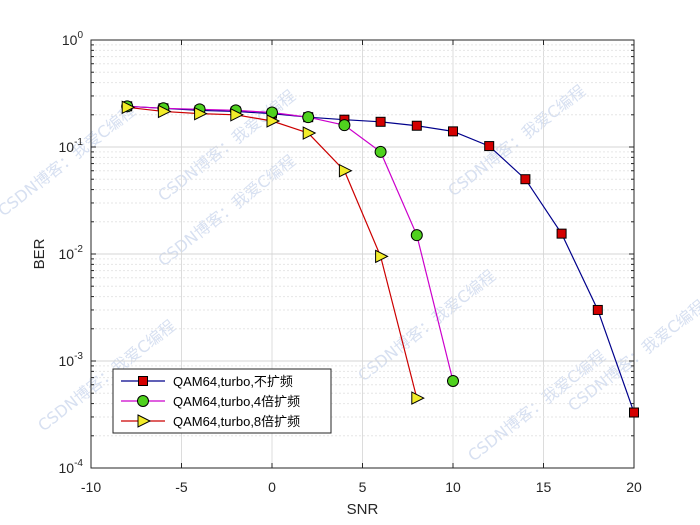  I want to click on x-axis-label: SNR, so click(363, 509).